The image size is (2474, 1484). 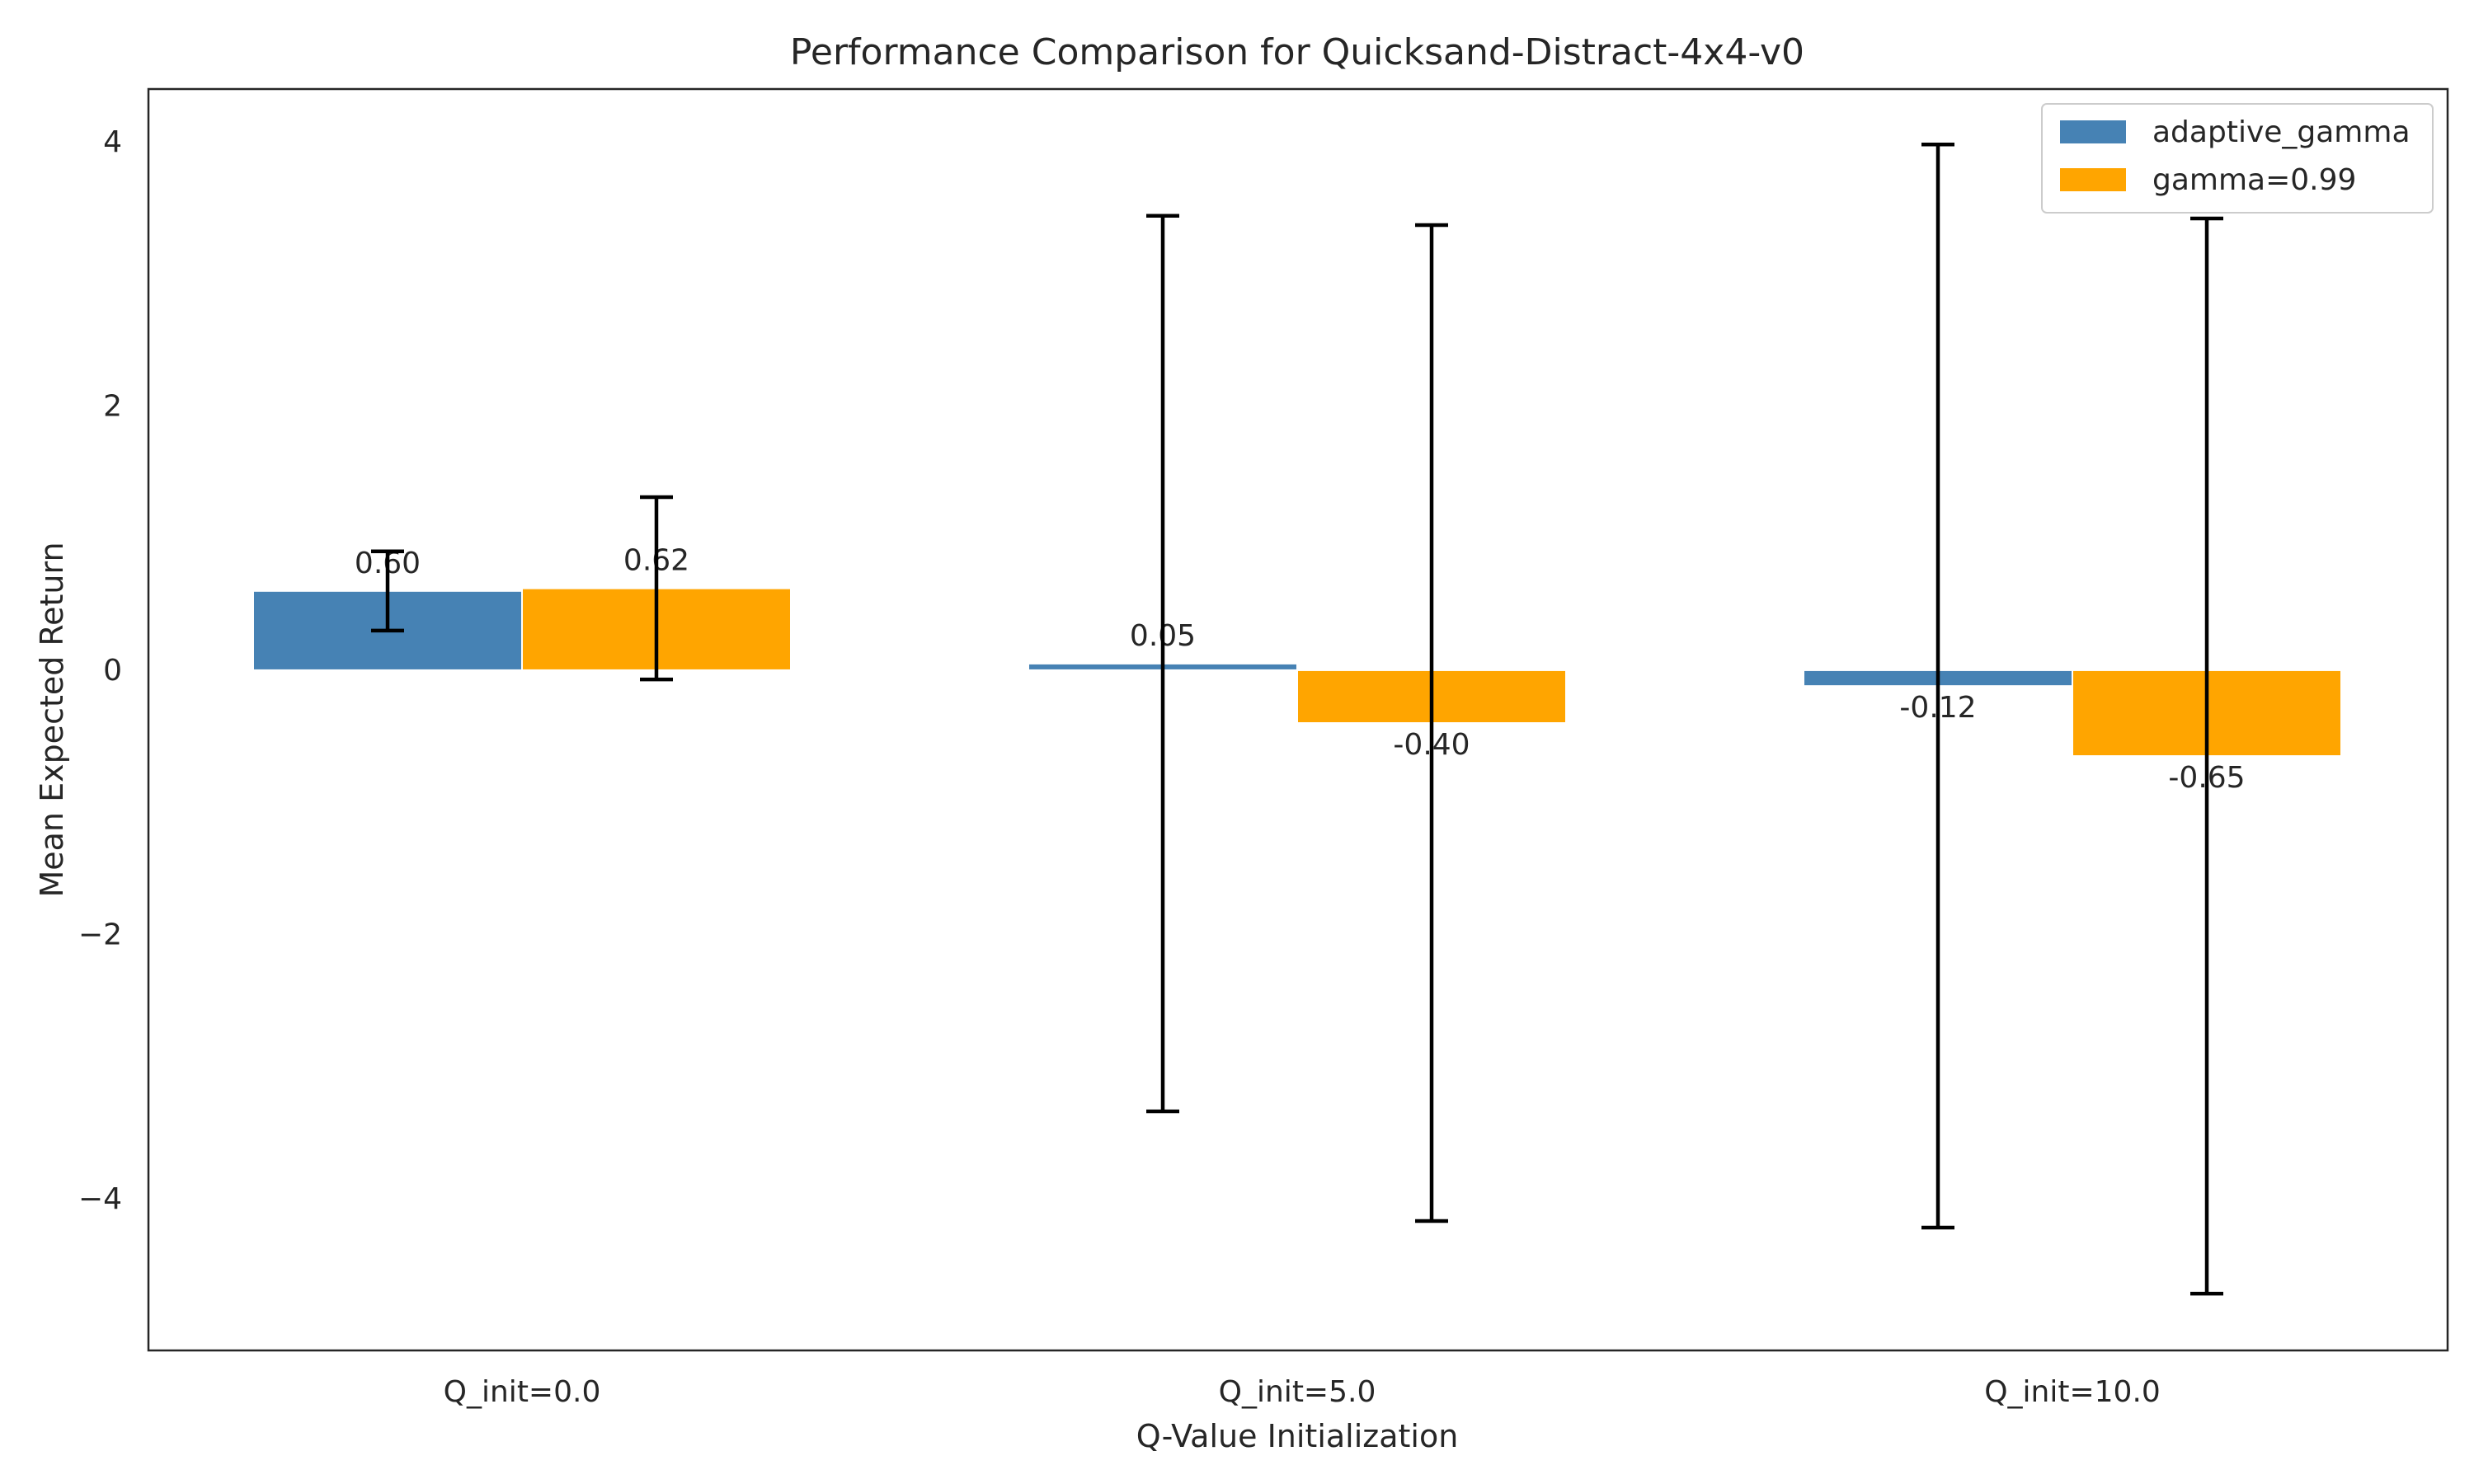 I want to click on legend-label: adaptive_gamma, so click(x=2281, y=132).